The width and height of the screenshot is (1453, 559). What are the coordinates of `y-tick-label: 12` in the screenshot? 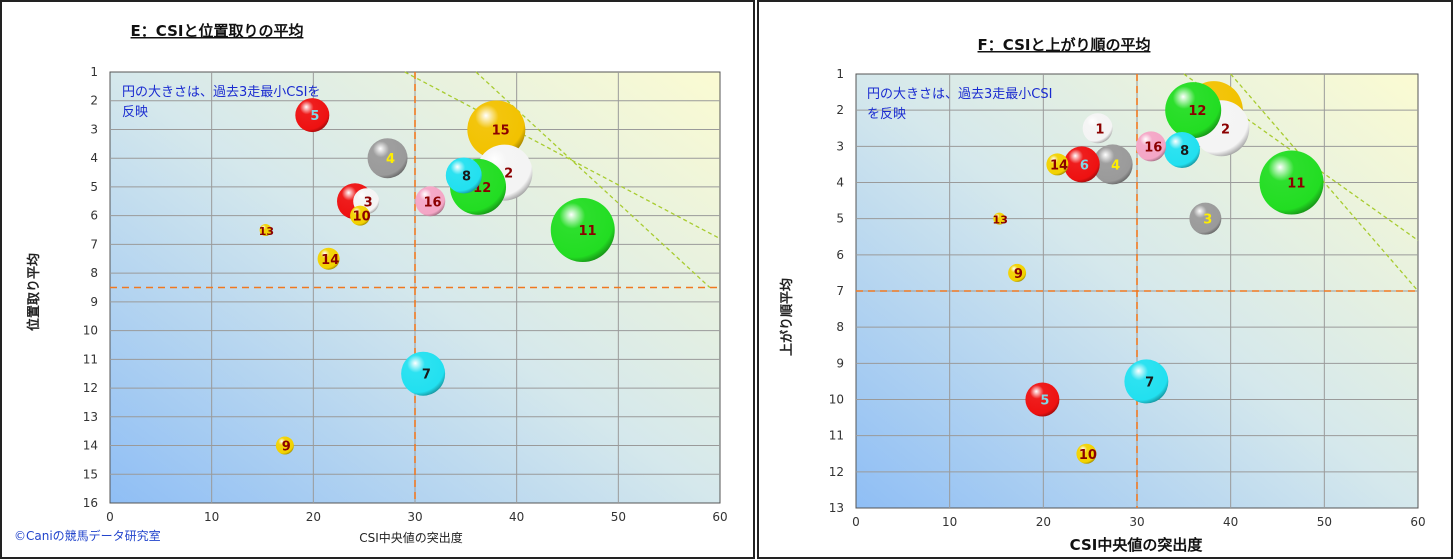 It's located at (836, 472).